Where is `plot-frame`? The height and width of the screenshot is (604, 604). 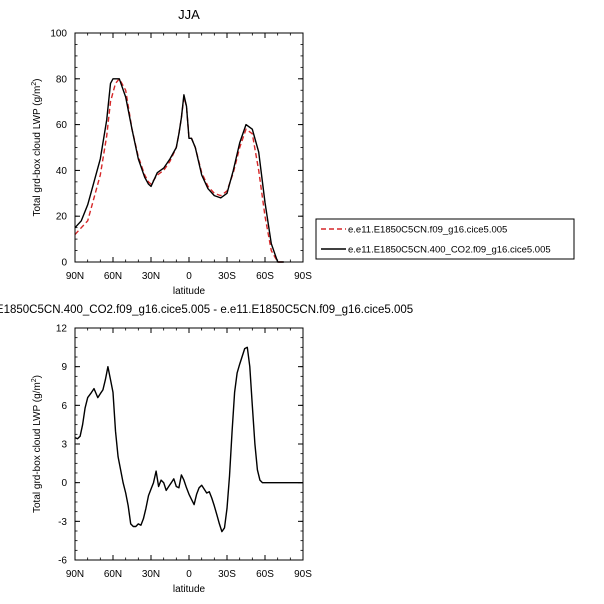 plot-frame is located at coordinates (189, 444).